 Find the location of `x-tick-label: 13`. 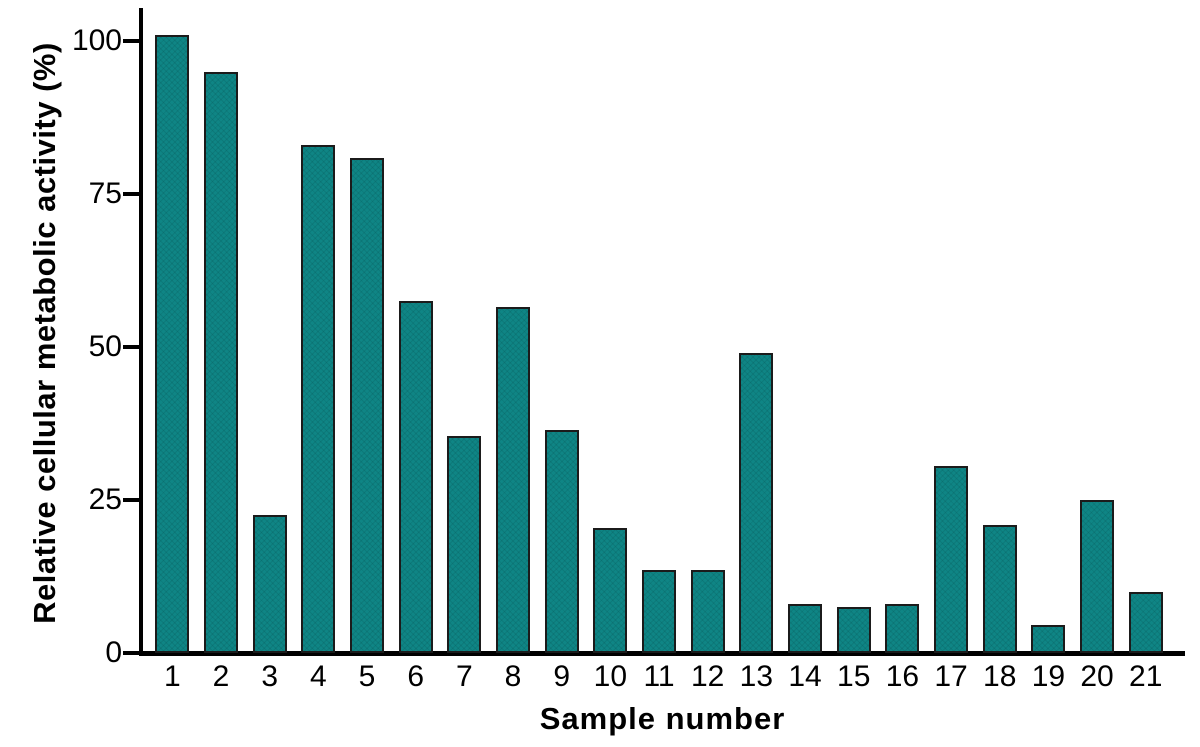

x-tick-label: 13 is located at coordinates (756, 676).